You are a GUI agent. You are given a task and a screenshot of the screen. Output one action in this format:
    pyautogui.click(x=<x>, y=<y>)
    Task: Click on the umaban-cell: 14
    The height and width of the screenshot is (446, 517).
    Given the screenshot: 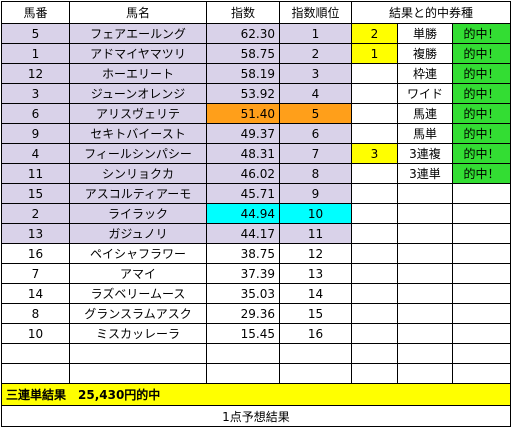 What is the action you would take?
    pyautogui.click(x=35, y=293)
    